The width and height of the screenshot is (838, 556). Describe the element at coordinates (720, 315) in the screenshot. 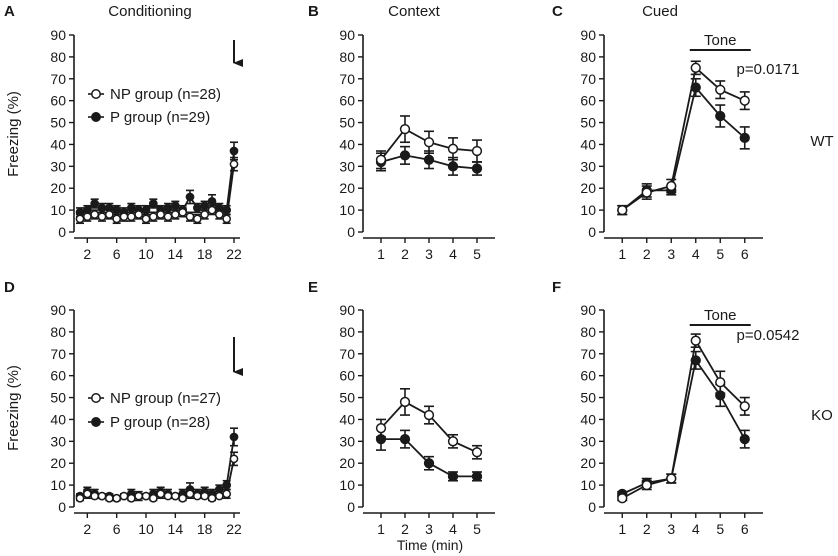

I see `tone-label-f: Tone` at that location.